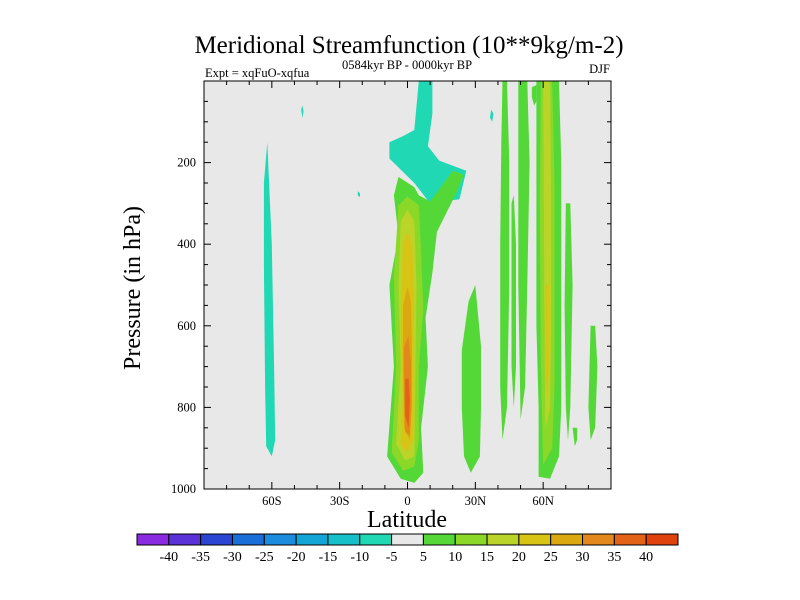  Describe the element at coordinates (407, 520) in the screenshot. I see `x-axis-label: Latitude` at that location.